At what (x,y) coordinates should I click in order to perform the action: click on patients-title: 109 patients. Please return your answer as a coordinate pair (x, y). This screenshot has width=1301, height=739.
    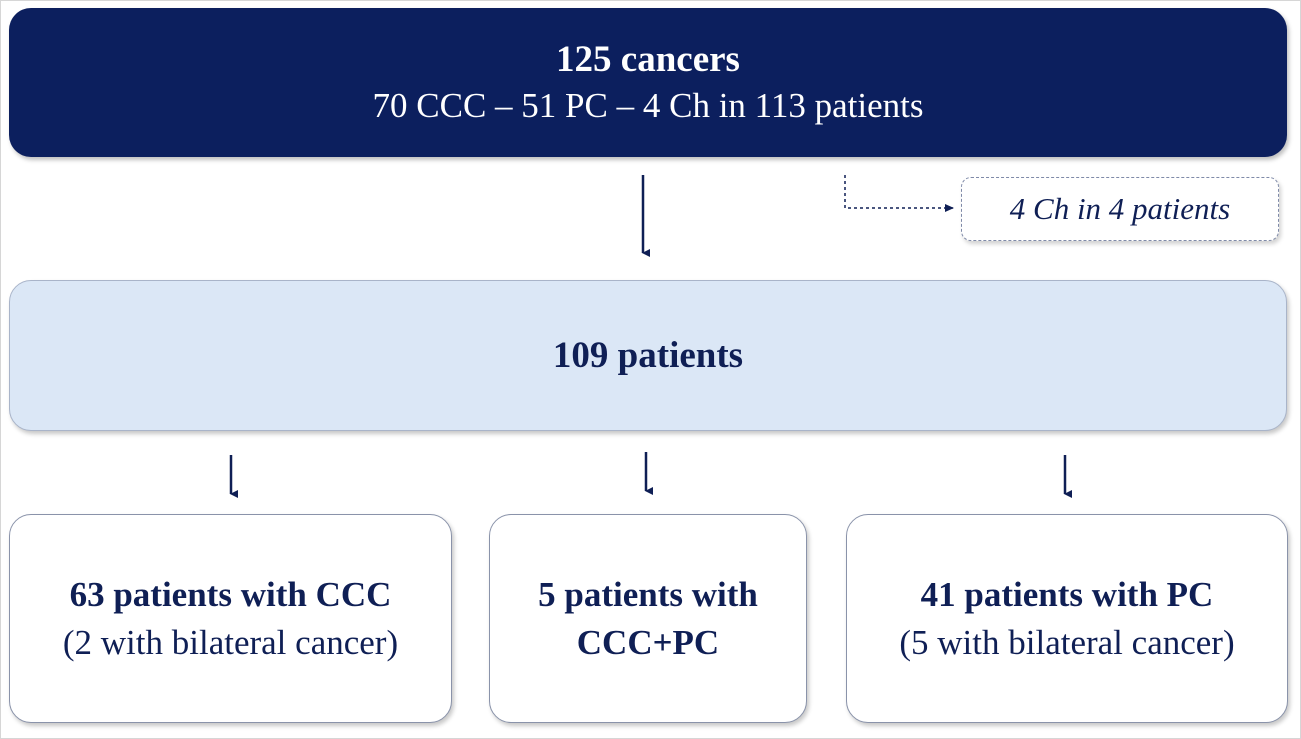
    Looking at the image, I should click on (648, 355).